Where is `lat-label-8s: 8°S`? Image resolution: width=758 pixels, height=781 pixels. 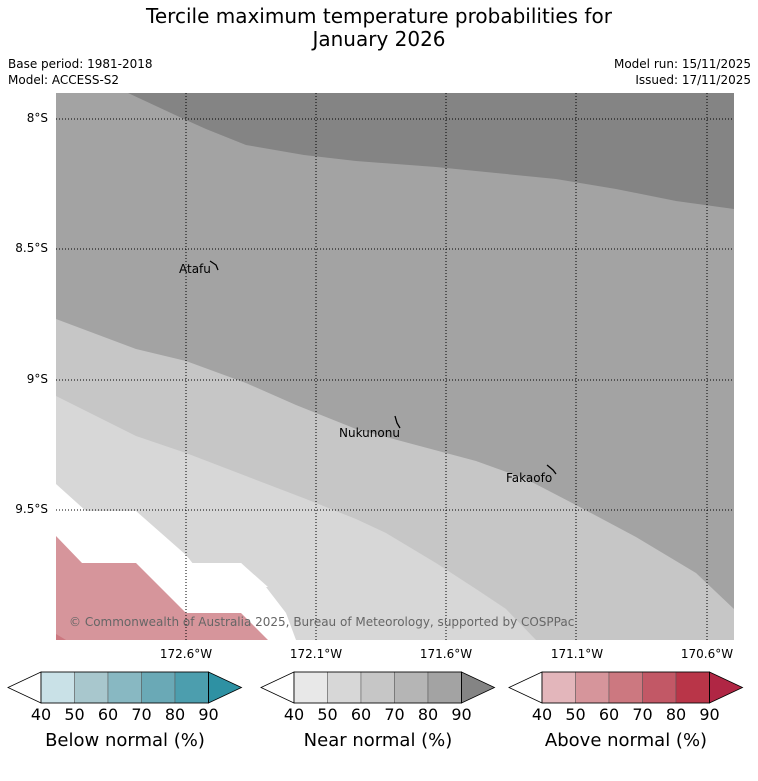
lat-label-8s: 8°S is located at coordinates (37, 118).